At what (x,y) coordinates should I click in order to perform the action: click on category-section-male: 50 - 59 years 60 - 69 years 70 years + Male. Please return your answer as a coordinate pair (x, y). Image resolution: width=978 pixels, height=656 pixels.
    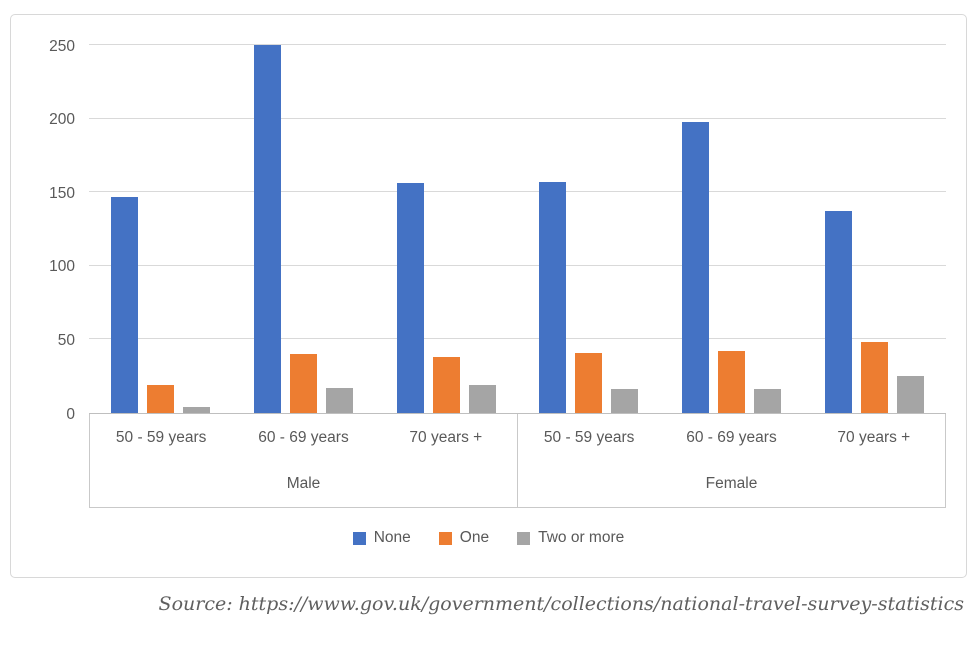
    Looking at the image, I should click on (304, 460).